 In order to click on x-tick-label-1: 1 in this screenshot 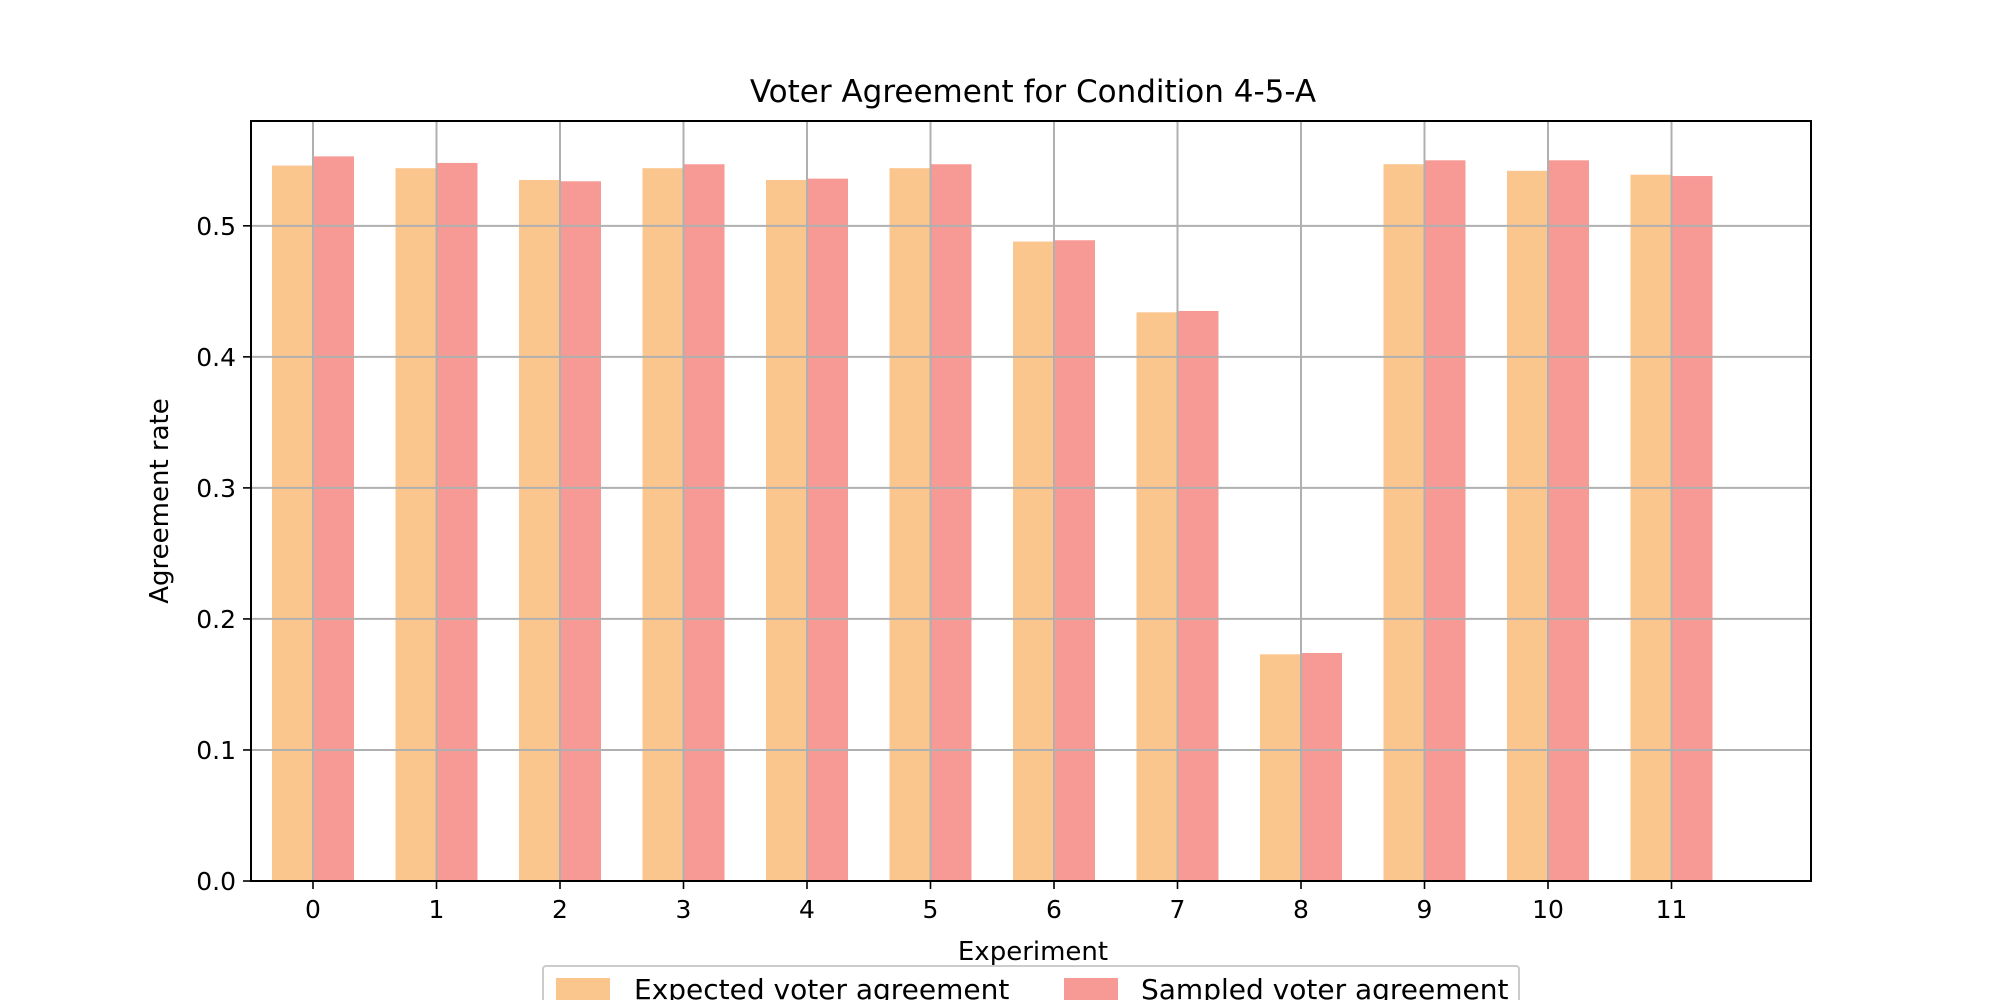, I will do `click(437, 909)`.